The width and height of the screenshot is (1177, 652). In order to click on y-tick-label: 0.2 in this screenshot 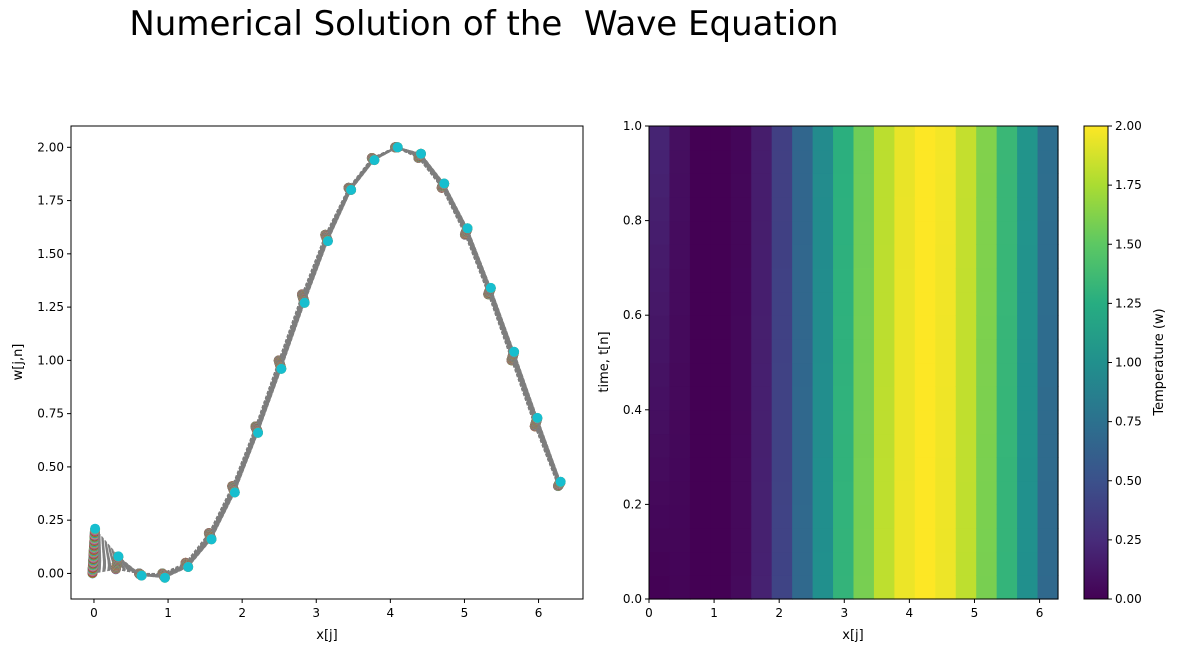, I will do `click(632, 504)`.